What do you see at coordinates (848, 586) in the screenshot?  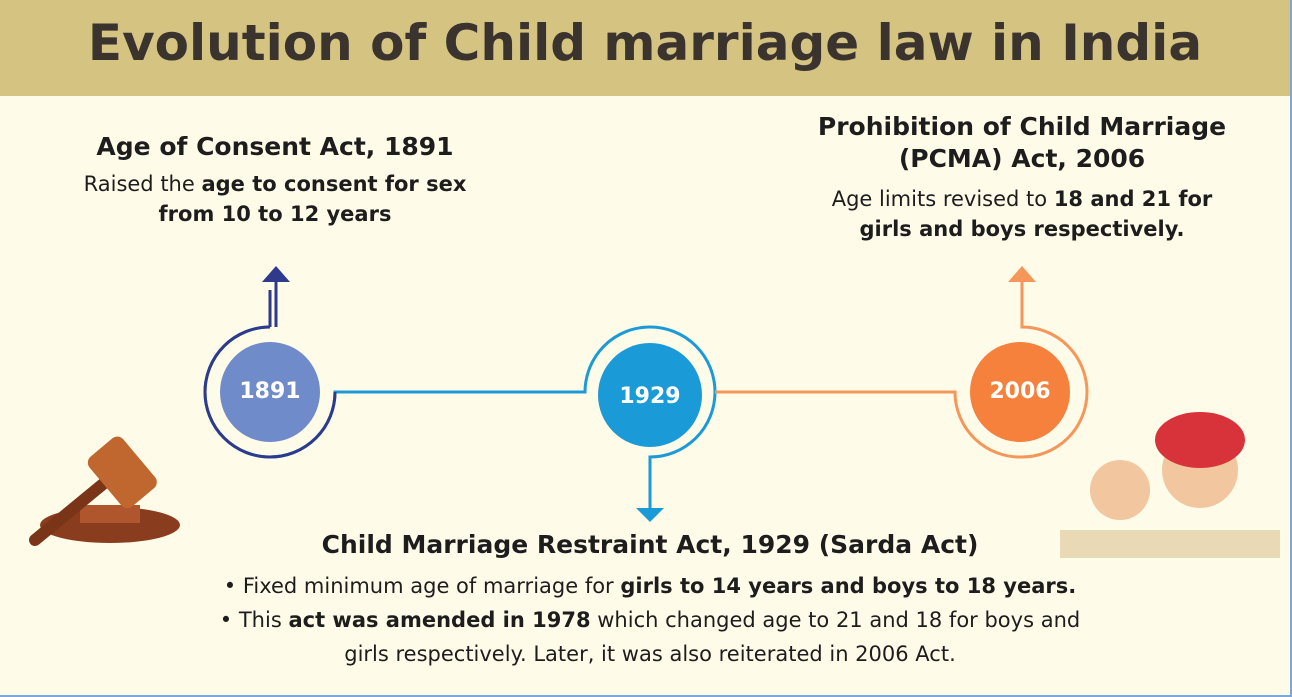 I see `text-run: girls to 14 years and boys to 18 years.` at bounding box center [848, 586].